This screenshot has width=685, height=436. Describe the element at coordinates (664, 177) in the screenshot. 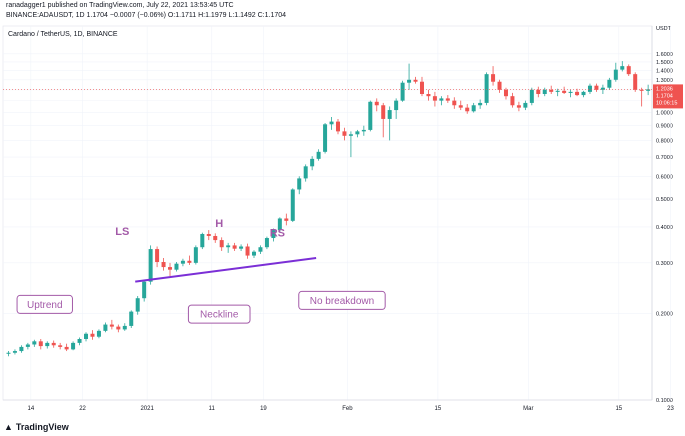

I see `y-tick-label: 0.6000` at that location.